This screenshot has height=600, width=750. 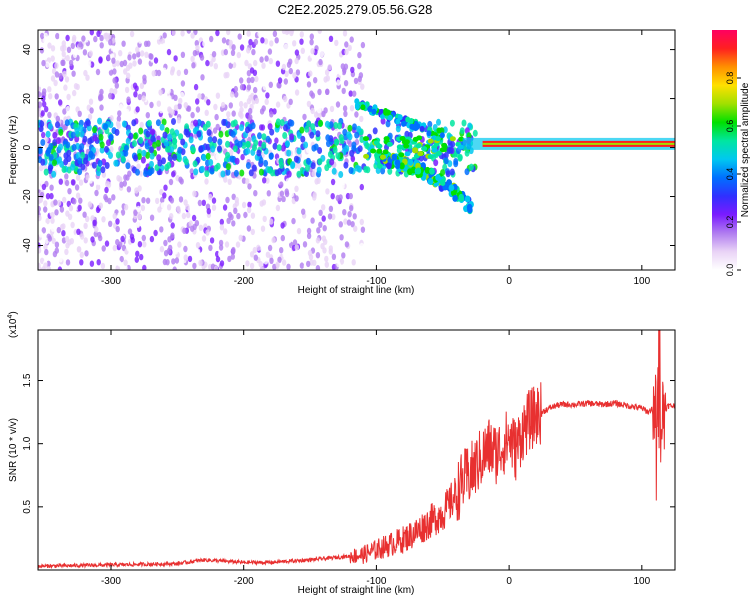 I want to click on snr-y-tick-label: 1.5, so click(x=27, y=380).